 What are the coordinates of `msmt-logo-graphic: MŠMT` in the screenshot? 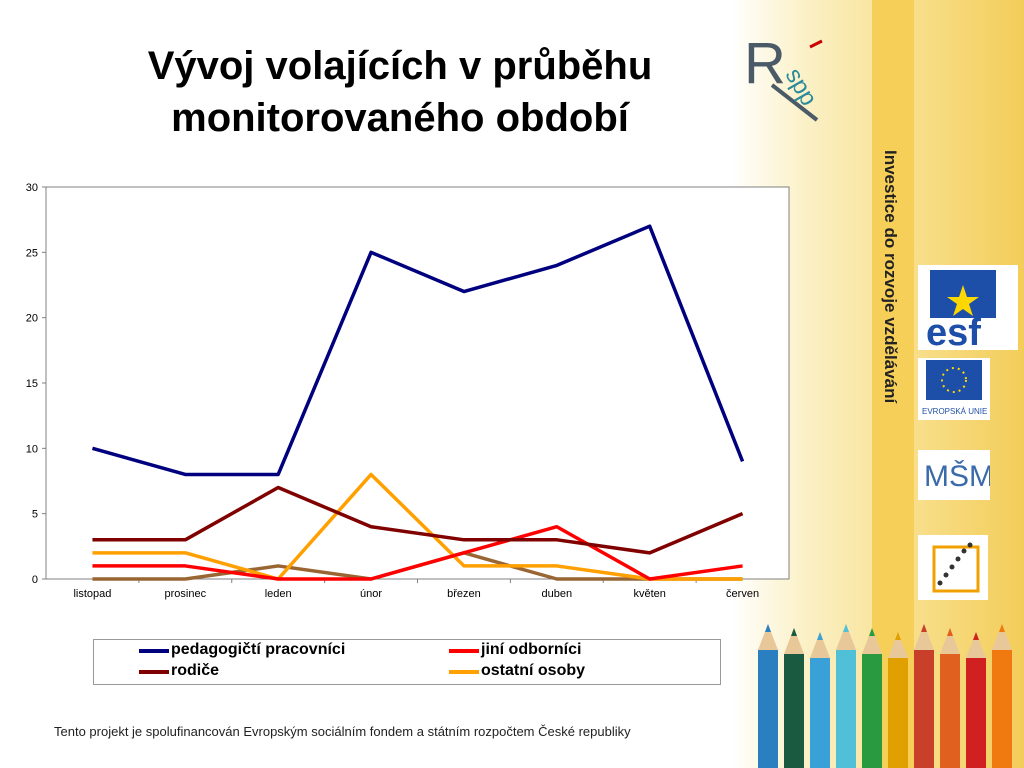 It's located at (968, 476).